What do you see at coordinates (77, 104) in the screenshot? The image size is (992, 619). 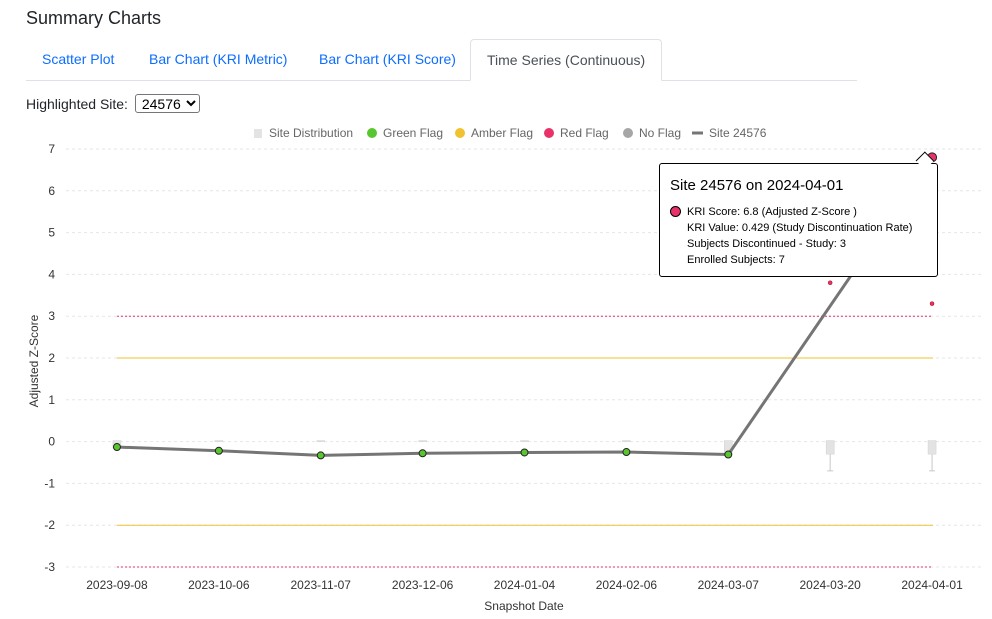 I see `highlighted-site-label: Highlighted Site:` at bounding box center [77, 104].